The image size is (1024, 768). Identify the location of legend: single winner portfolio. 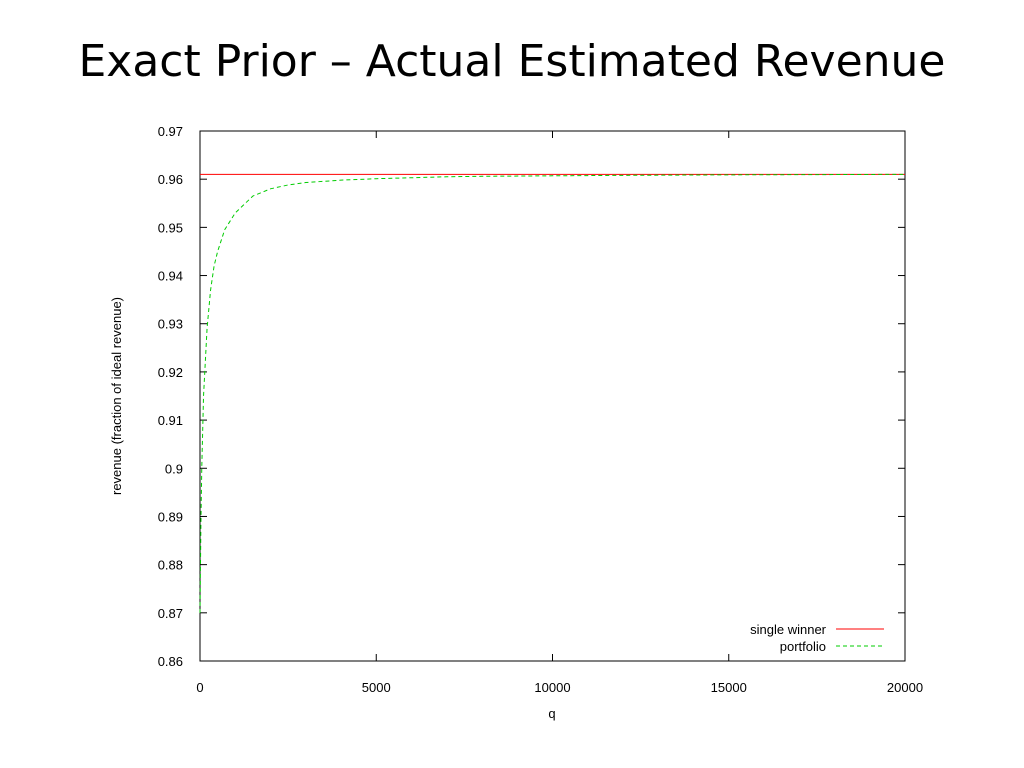
(817, 638).